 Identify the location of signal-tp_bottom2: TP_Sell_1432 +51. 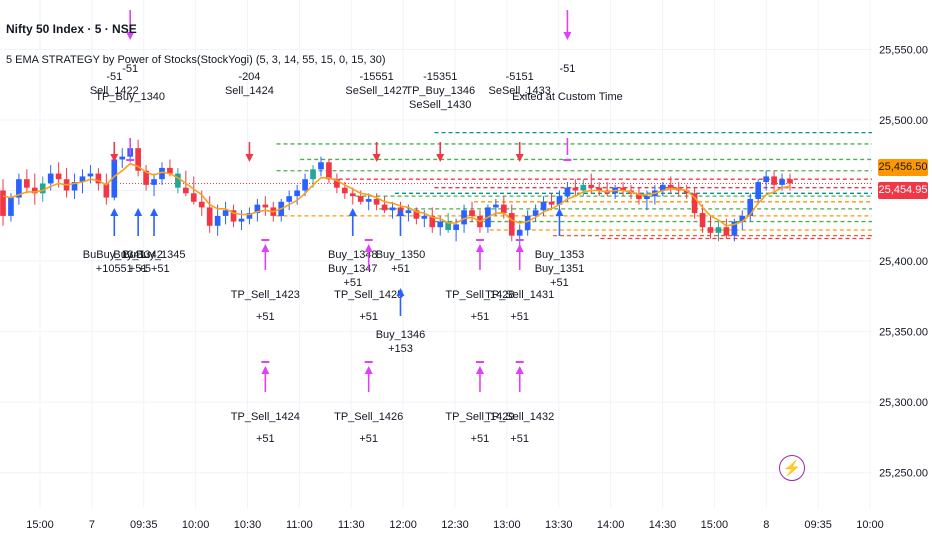
(519, 403).